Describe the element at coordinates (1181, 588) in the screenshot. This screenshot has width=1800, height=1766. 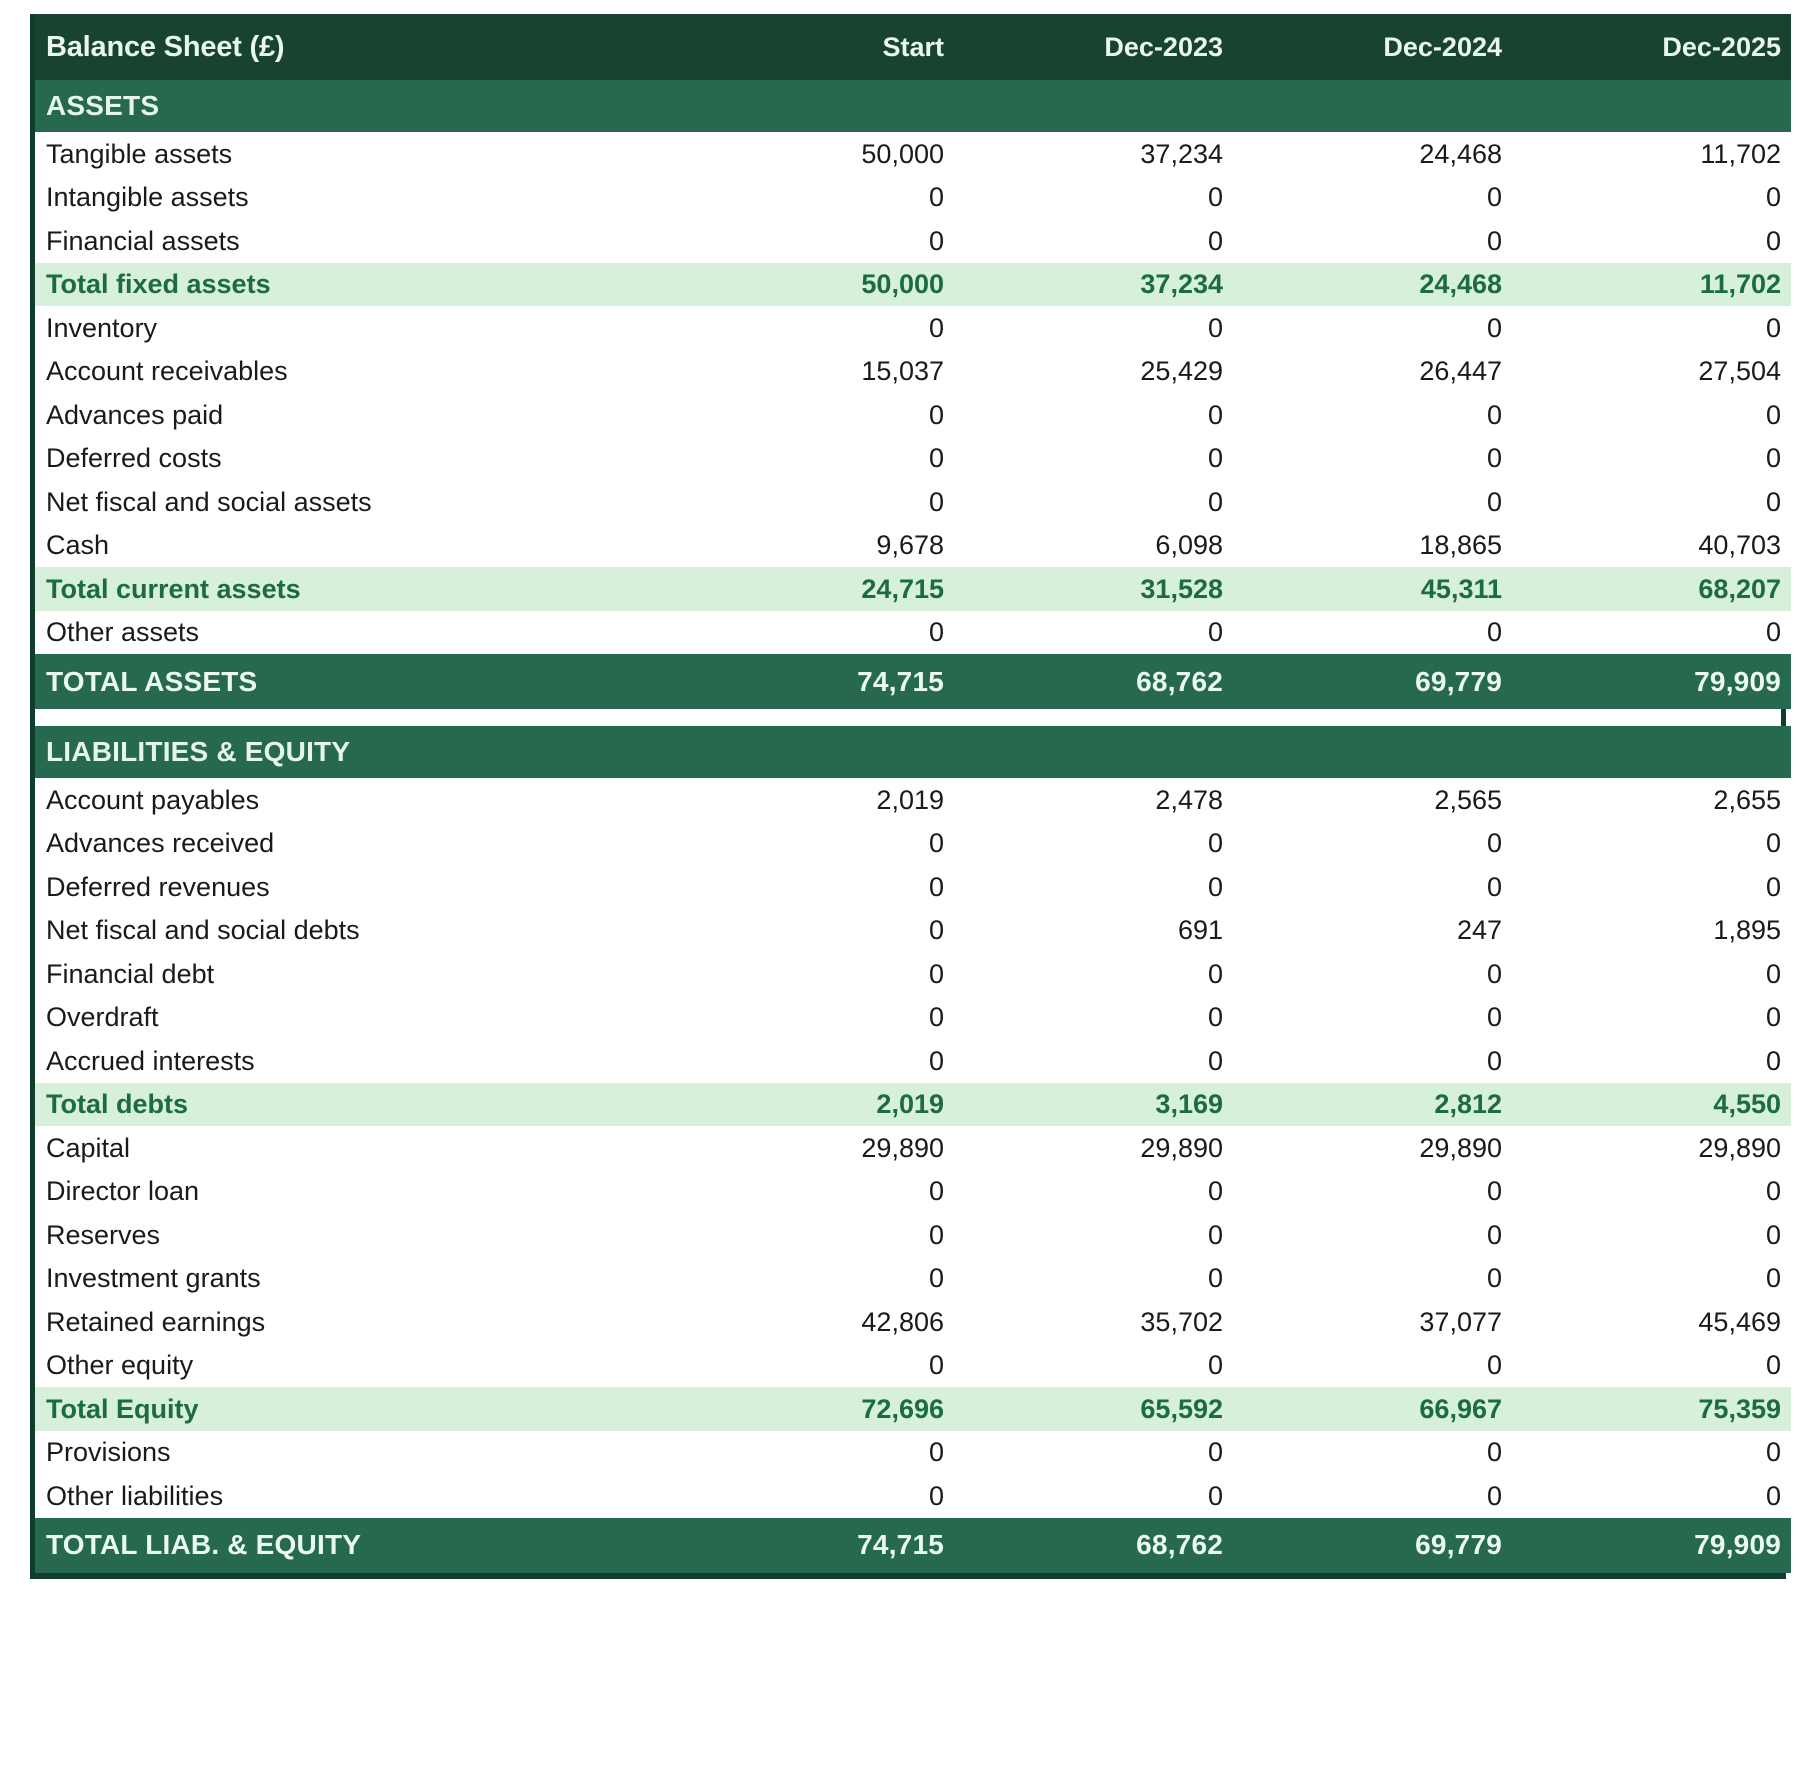
I see `row-value-dec-2023: 31,528` at that location.